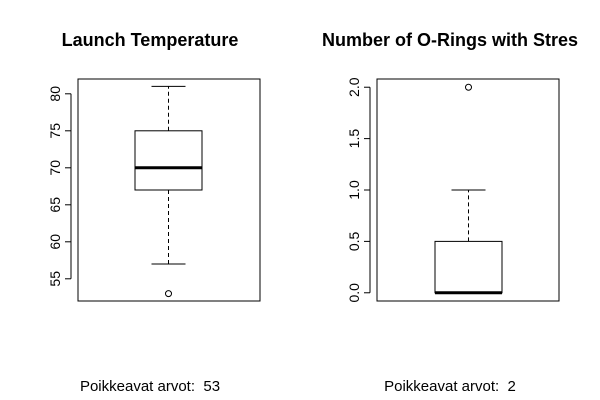 This screenshot has height=400, width=600. What do you see at coordinates (212, 386) in the screenshot?
I see `outlier-footer-value: 53` at bounding box center [212, 386].